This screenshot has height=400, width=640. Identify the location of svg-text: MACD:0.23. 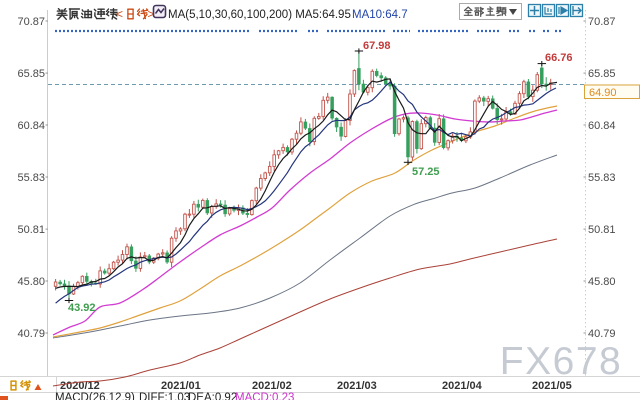
(264, 396).